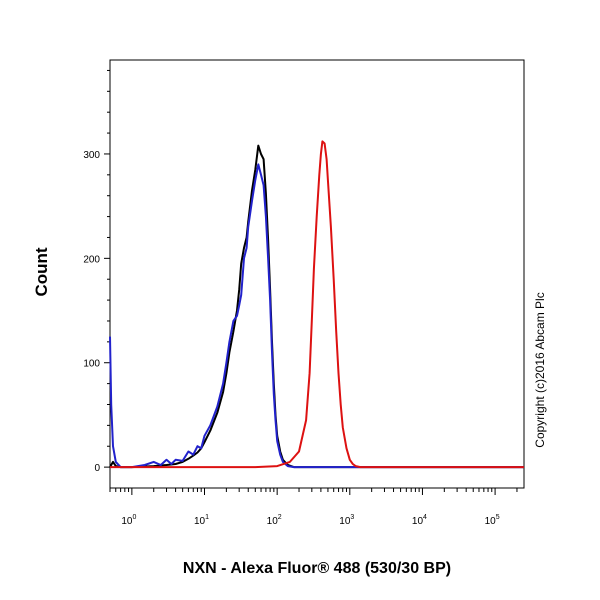  Describe the element at coordinates (313, 507) in the screenshot. I see `x-axis: 10⁰ 10¹ 10² 10³ 10⁴ 10⁵` at that location.